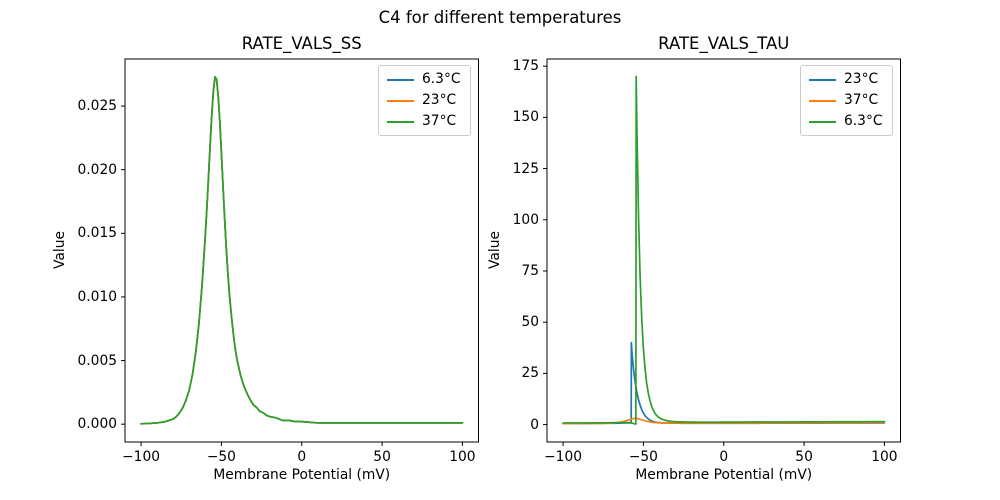 This screenshot has width=1000, height=500. What do you see at coordinates (97, 296) in the screenshot?
I see `y-tick-label: 0.010` at bounding box center [97, 296].